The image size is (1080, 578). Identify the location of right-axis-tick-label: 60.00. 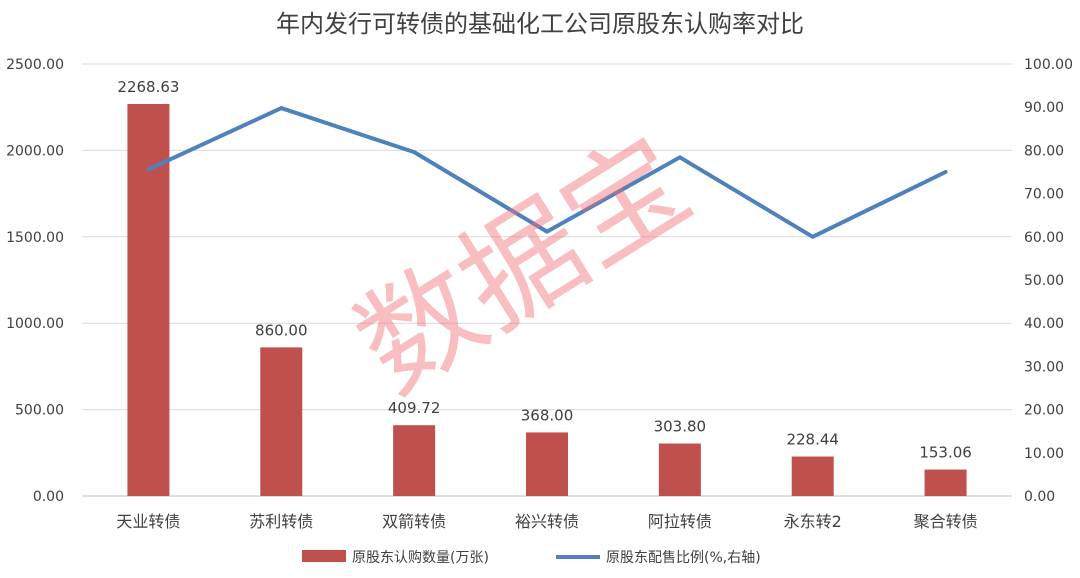
(1044, 238).